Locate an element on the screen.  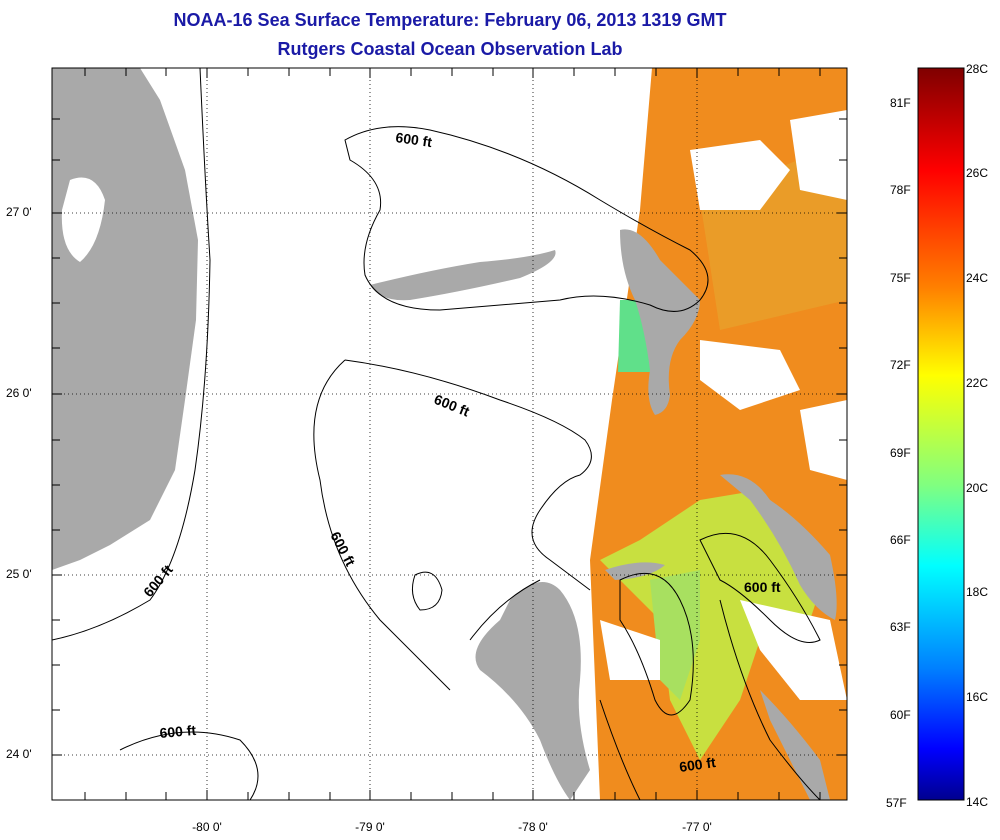
sst-cool-shelf is located at coordinates (715, 625).